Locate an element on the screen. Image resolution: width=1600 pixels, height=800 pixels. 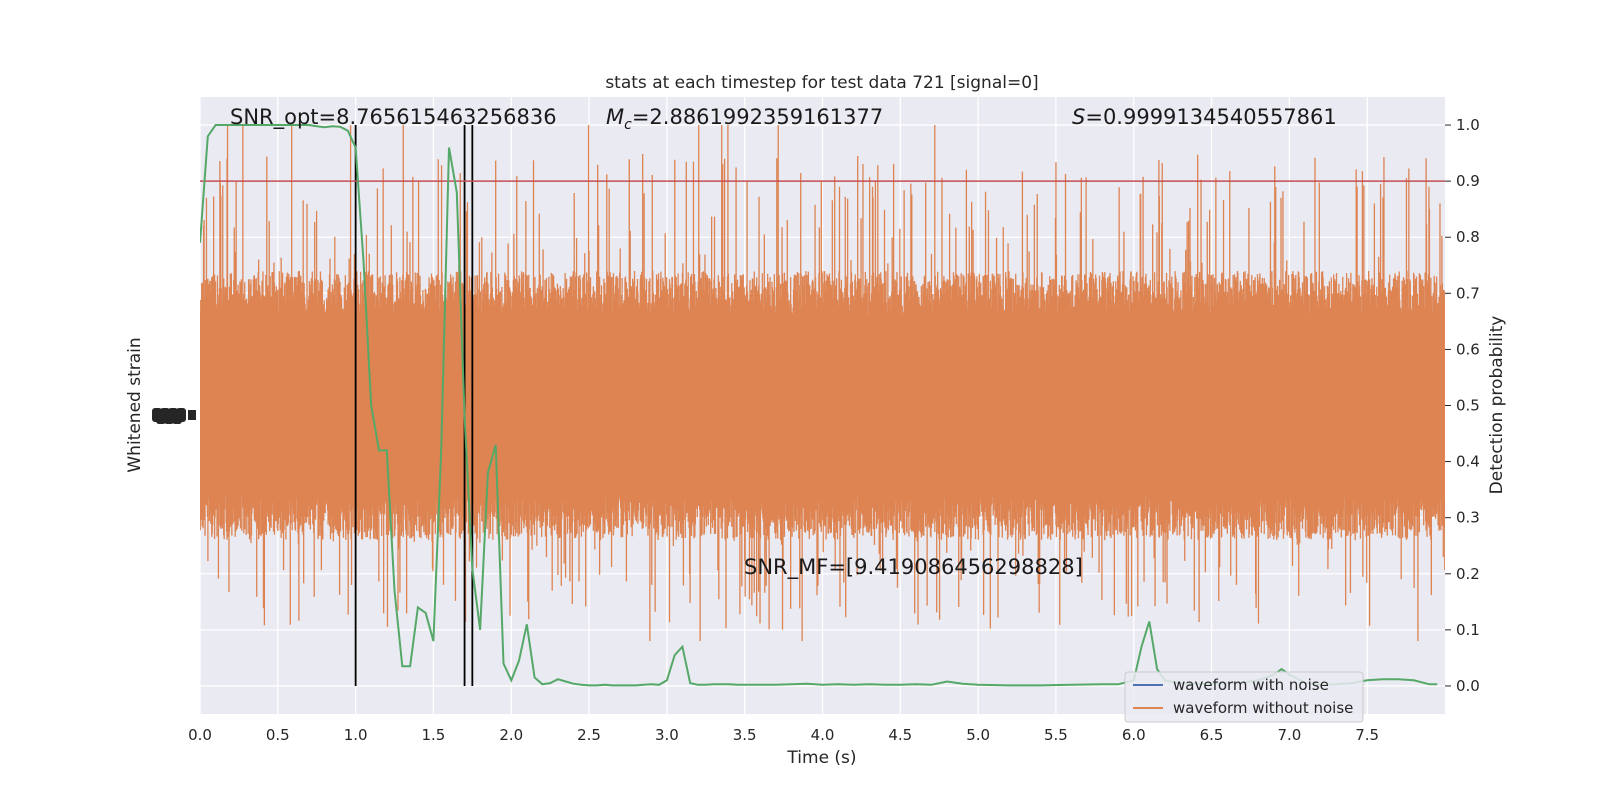
x-tick-label: 7.5 is located at coordinates (1367, 735).